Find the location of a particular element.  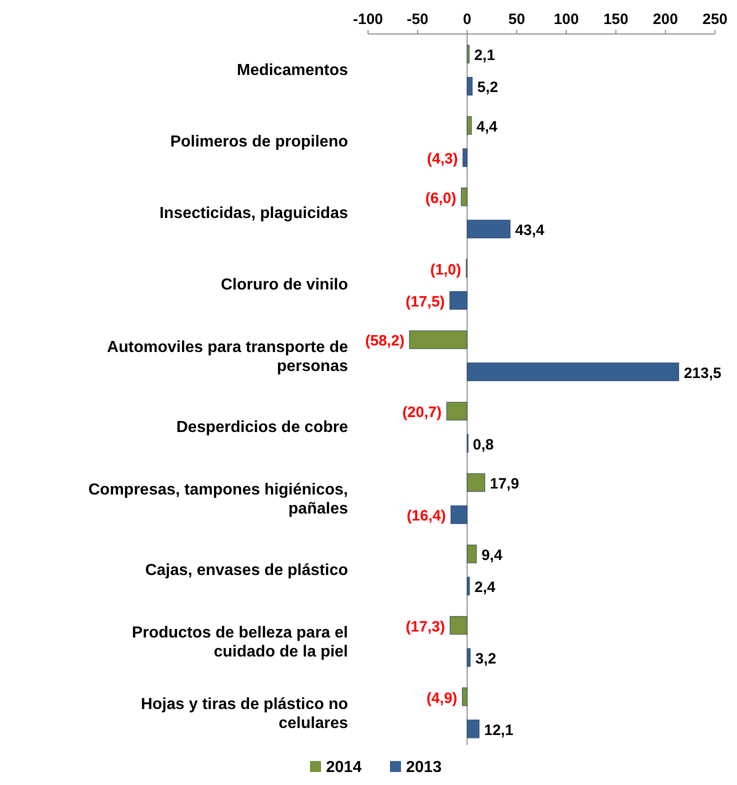

legend-label: 2014 is located at coordinates (344, 767).